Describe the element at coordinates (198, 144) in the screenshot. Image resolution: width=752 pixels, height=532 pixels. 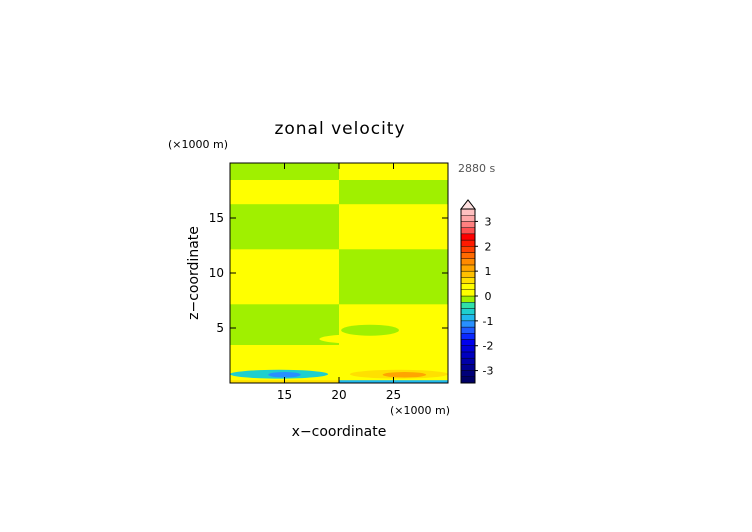
I see `y-unit-label: (×1000 m)` at that location.